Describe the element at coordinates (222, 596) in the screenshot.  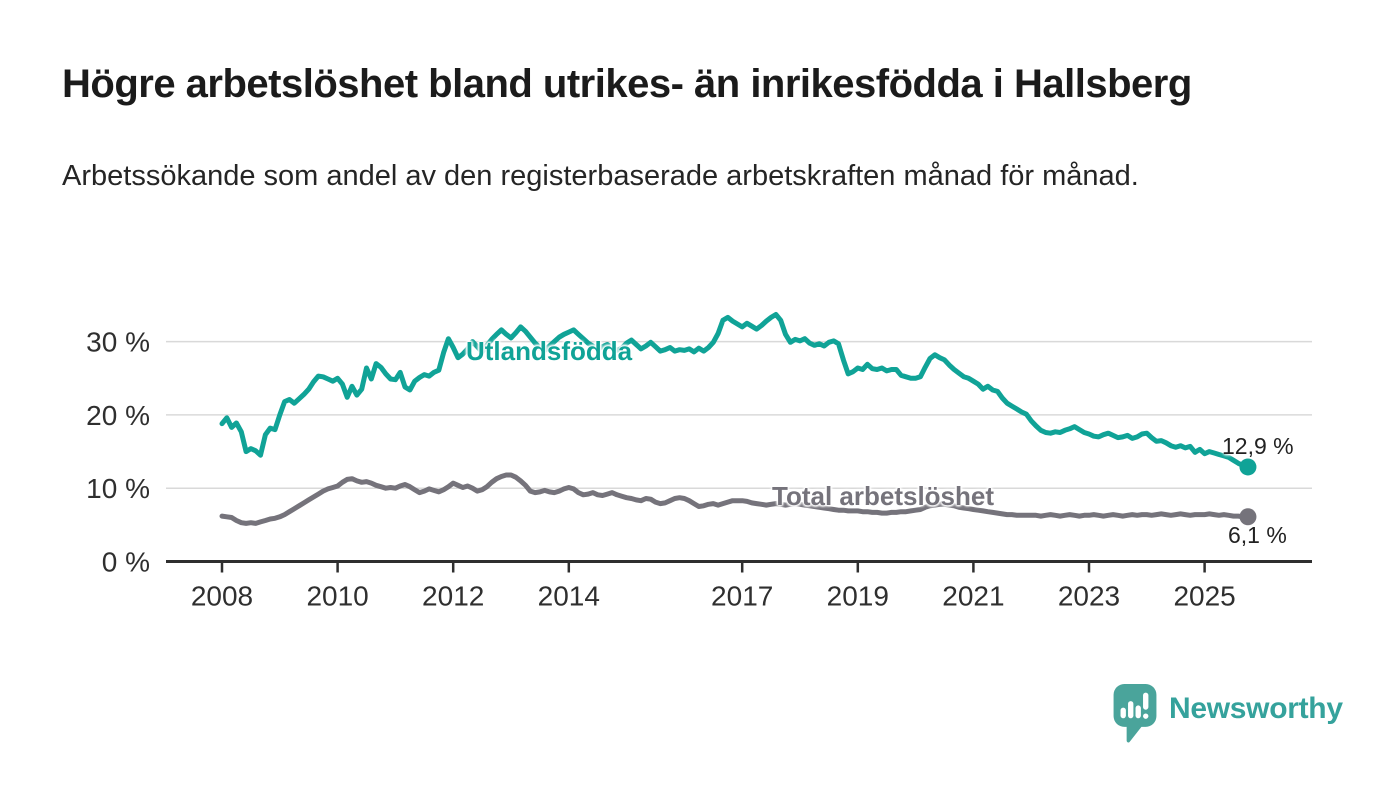
I see `x-axis-label-2008: 2008` at that location.